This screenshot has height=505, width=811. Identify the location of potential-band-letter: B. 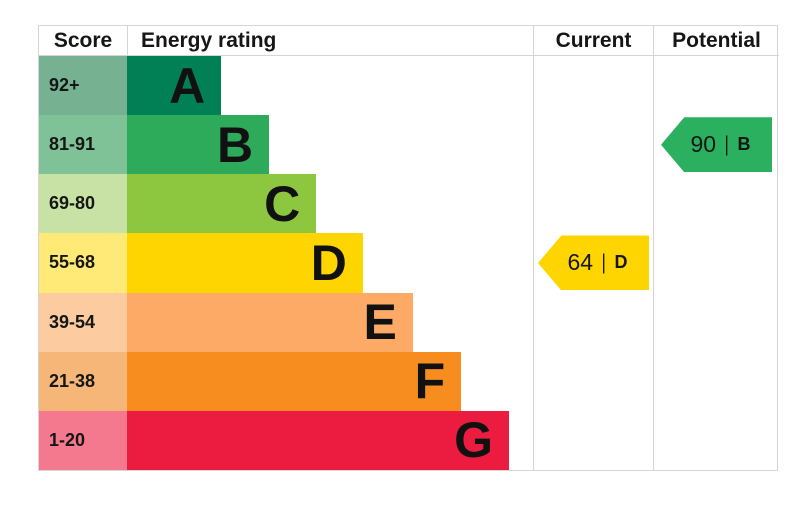
(744, 144).